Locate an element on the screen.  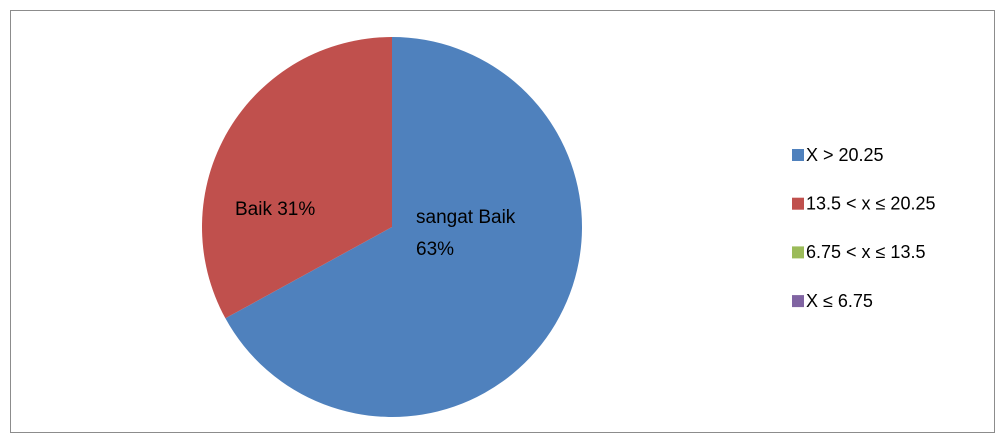
legend-label: X > 20.25 is located at coordinates (845, 155).